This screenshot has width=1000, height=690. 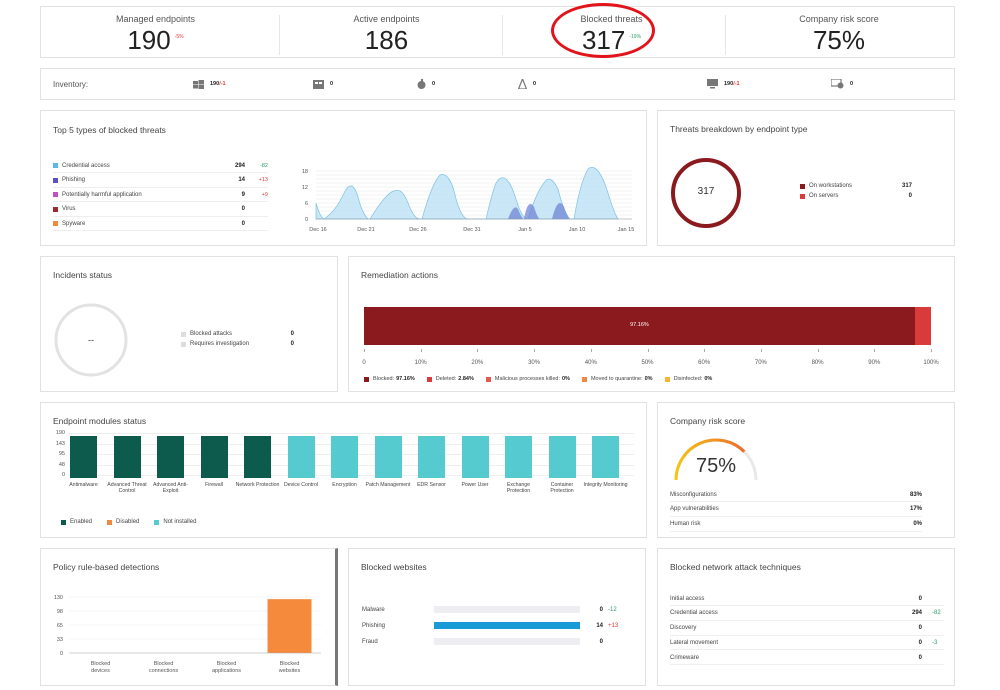 What do you see at coordinates (685, 524) in the screenshot?
I see `risk-factor-label: Human risk` at bounding box center [685, 524].